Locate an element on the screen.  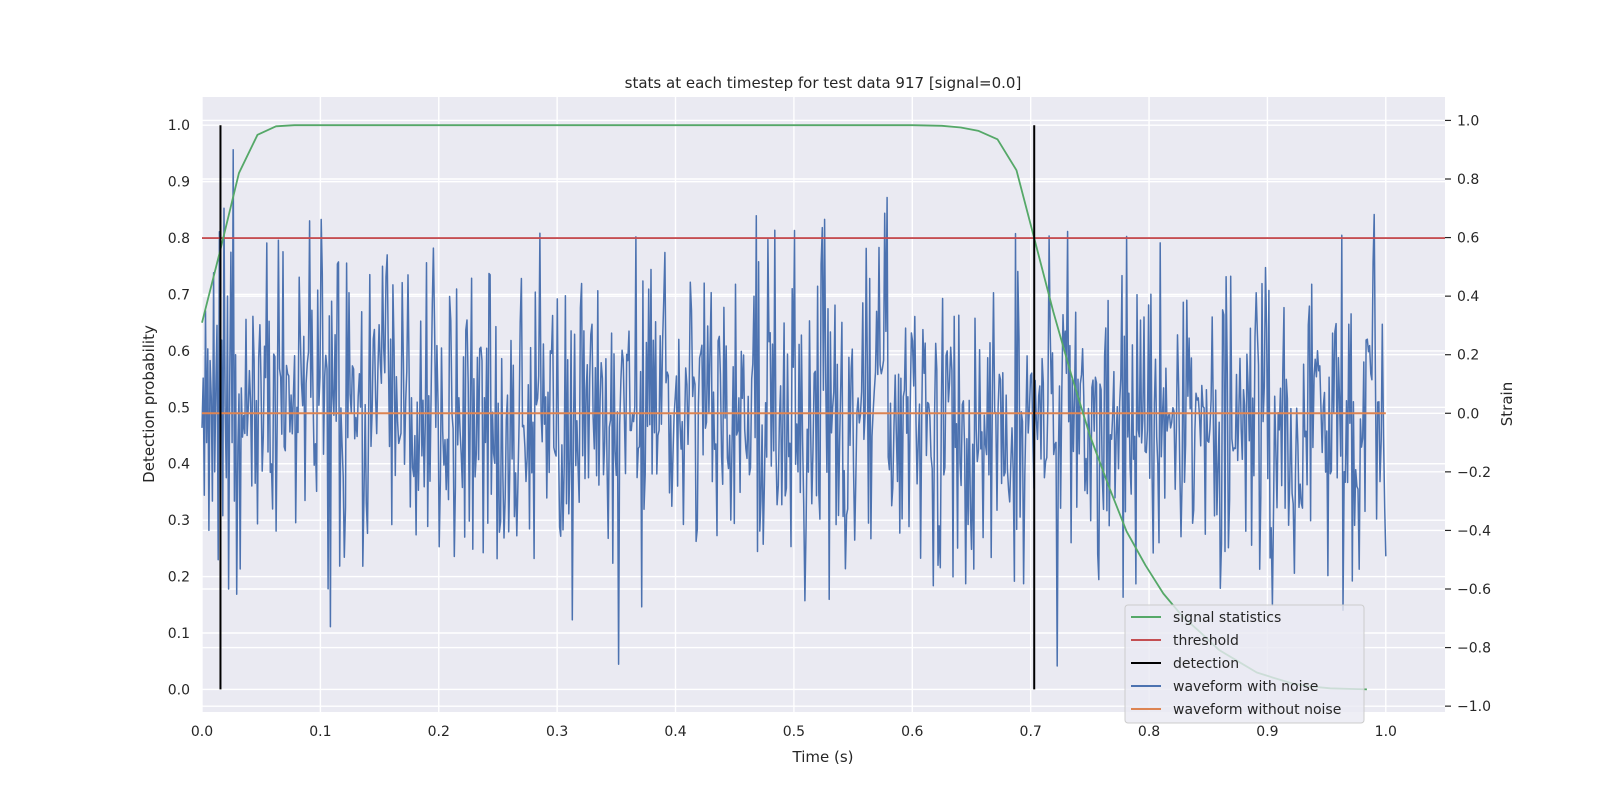
legend-label-signal-statistics: signal statistics is located at coordinates (1227, 618).